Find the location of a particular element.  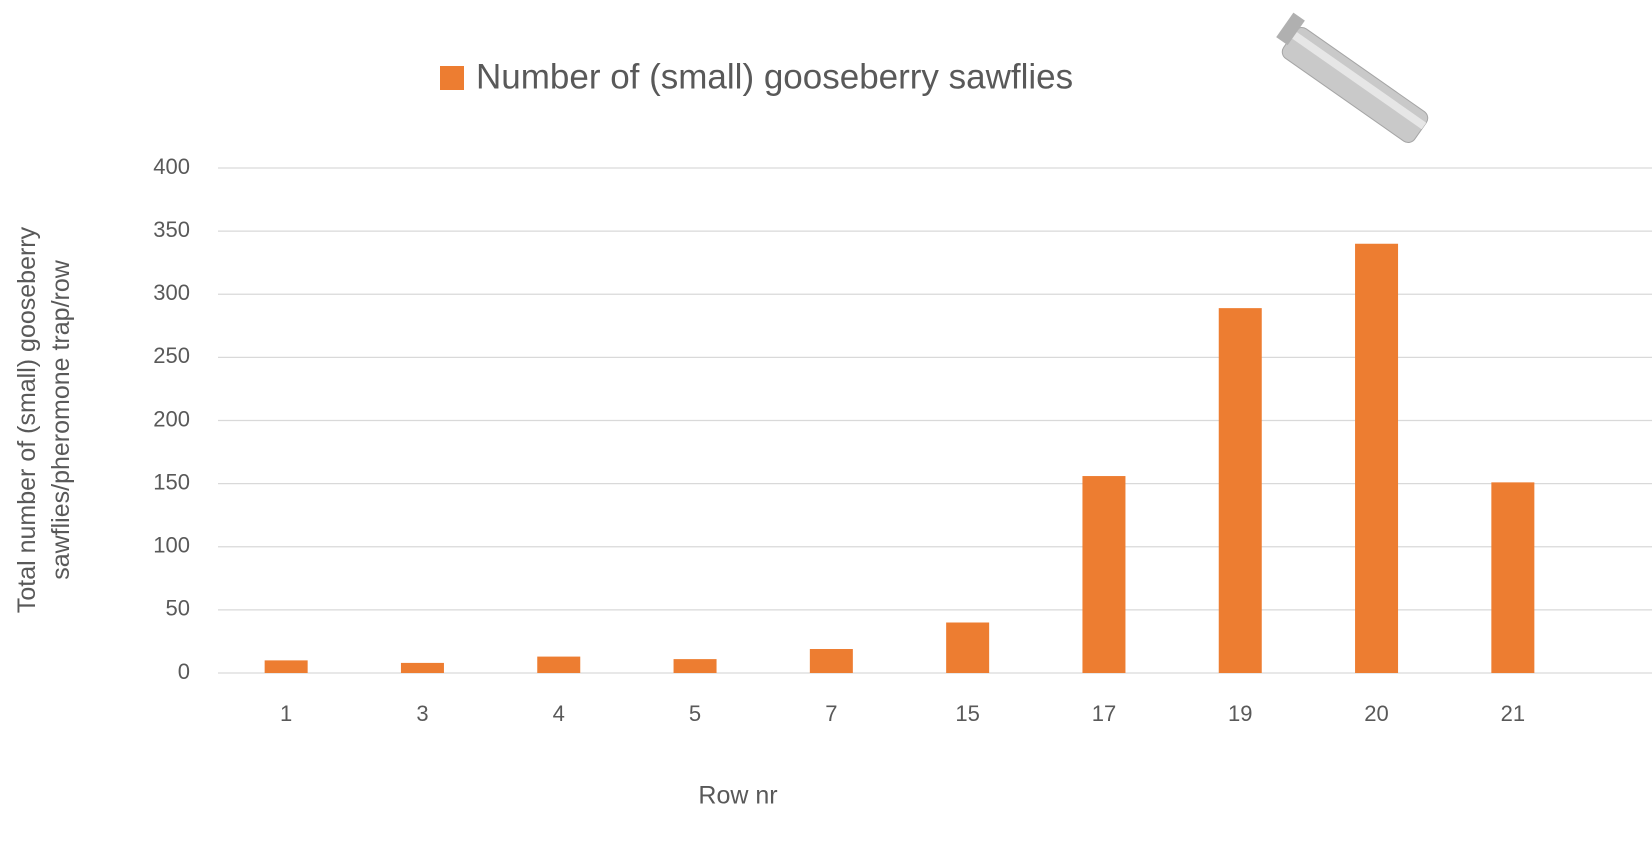

y-tick-label: 350 is located at coordinates (171, 229).